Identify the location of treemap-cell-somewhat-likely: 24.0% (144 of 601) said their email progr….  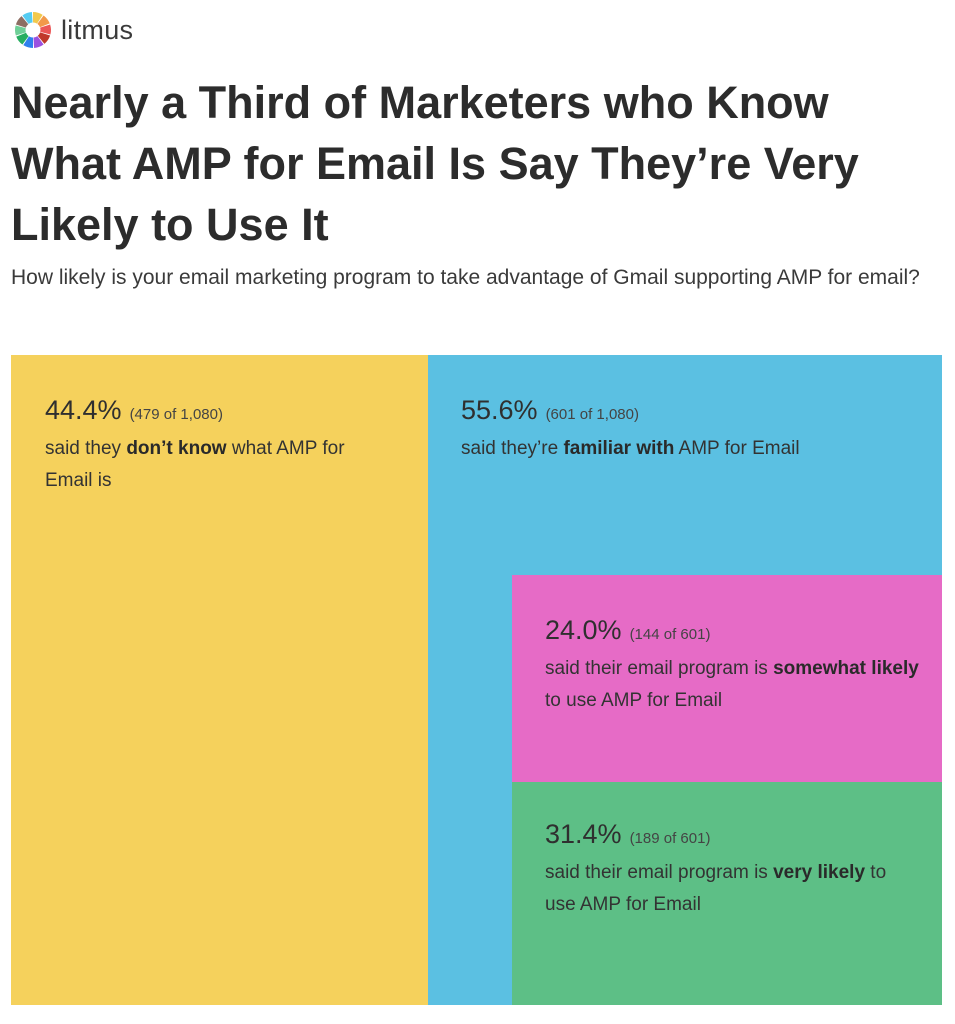
(727, 678).